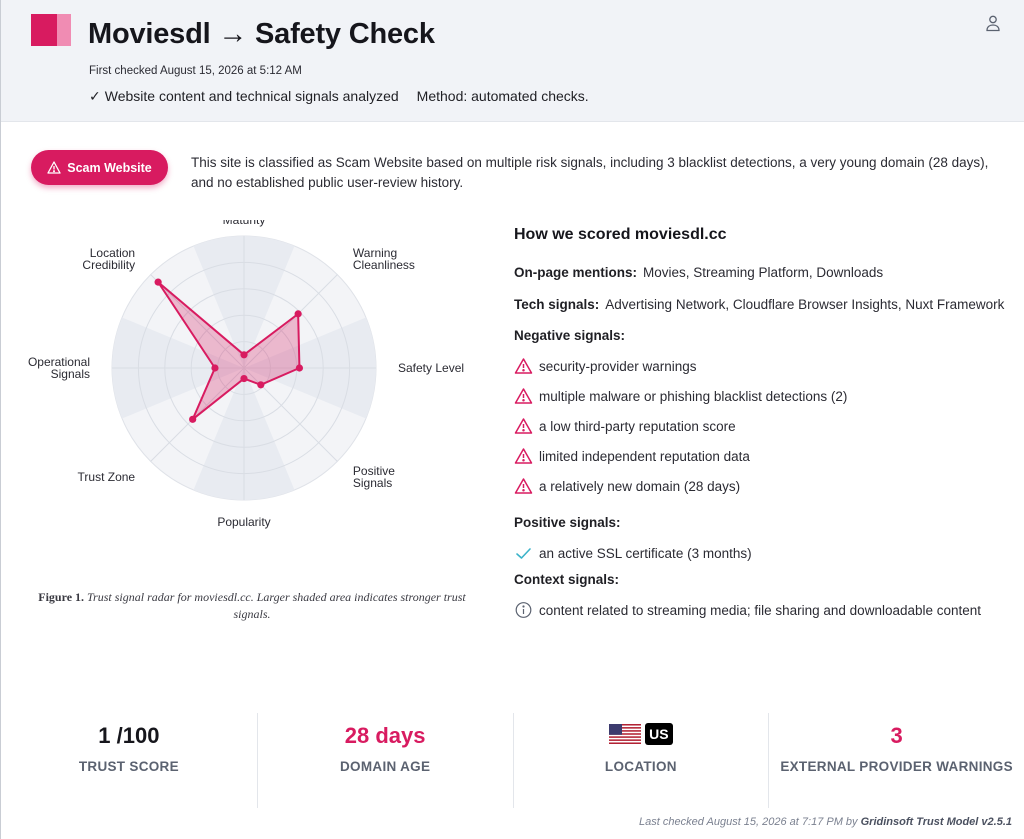  What do you see at coordinates (51, 30) in the screenshot?
I see `site-logo` at bounding box center [51, 30].